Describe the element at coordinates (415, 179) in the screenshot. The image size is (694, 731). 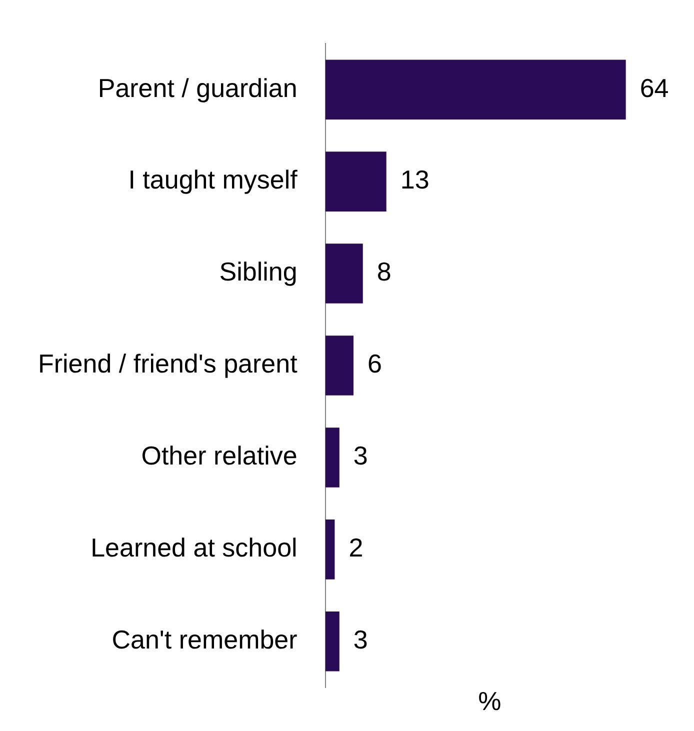
I see `data-label: 13` at that location.